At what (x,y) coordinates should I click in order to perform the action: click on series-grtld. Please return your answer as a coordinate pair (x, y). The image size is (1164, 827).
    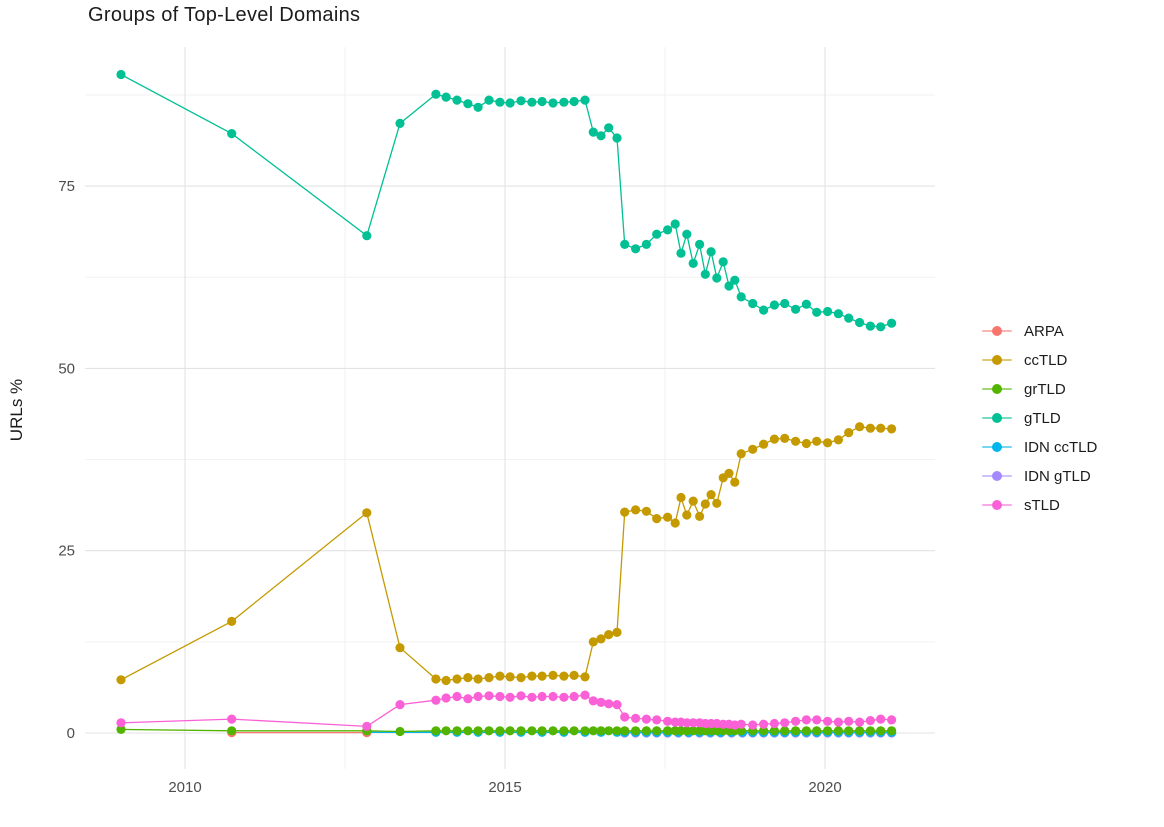
    Looking at the image, I should click on (506, 730).